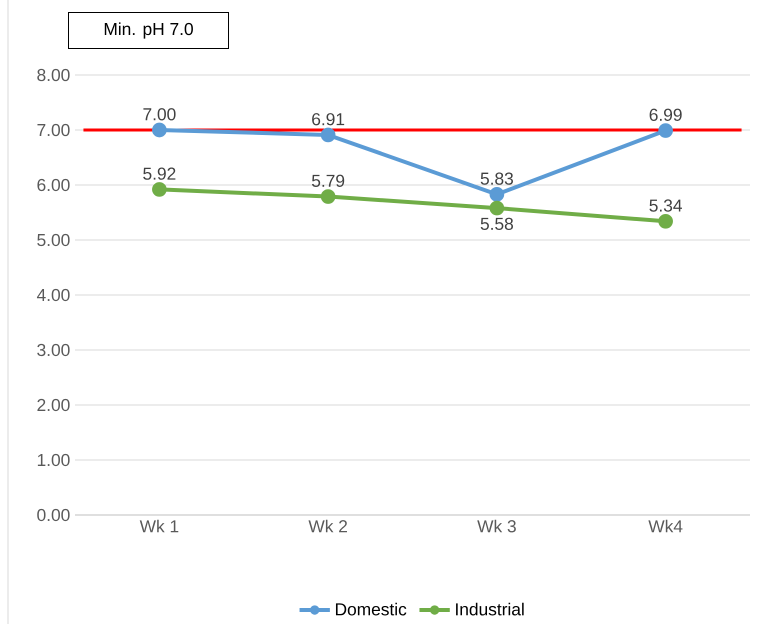  What do you see at coordinates (665, 526) in the screenshot?
I see `x-tick-label: Wk4` at bounding box center [665, 526].